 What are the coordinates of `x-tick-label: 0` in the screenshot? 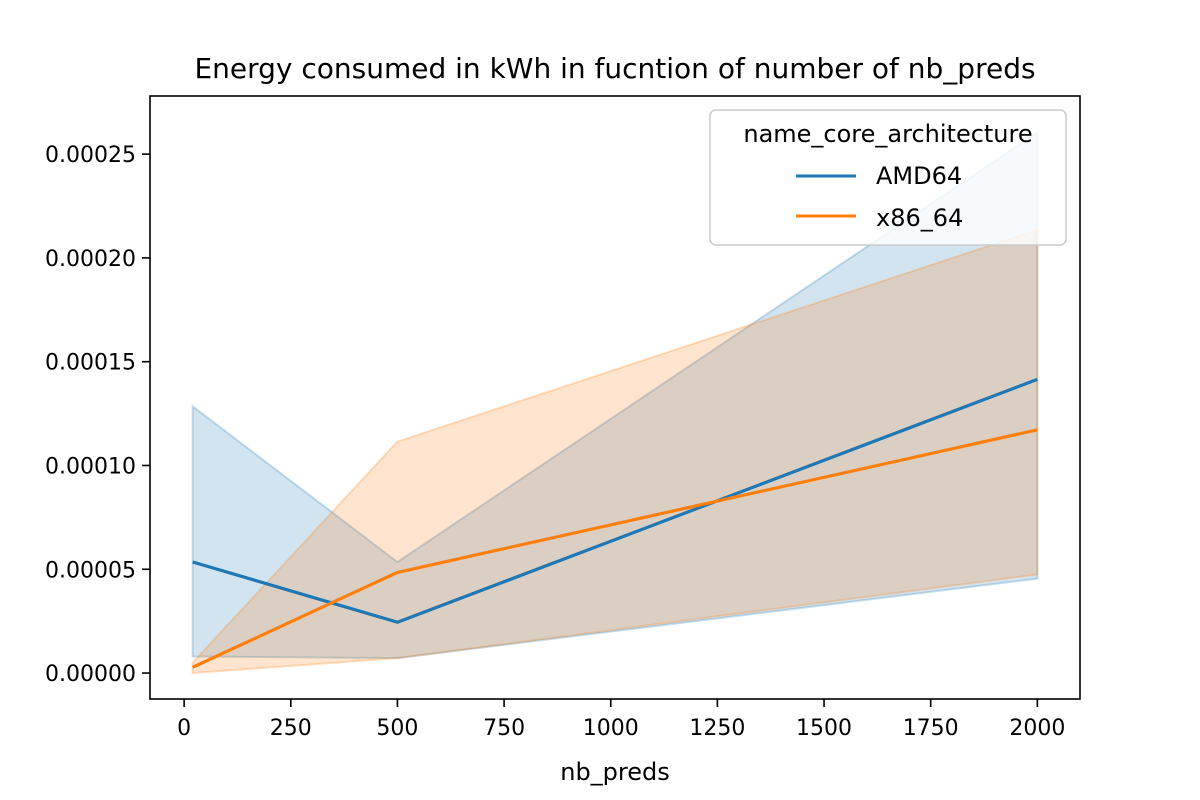 It's located at (184, 728).